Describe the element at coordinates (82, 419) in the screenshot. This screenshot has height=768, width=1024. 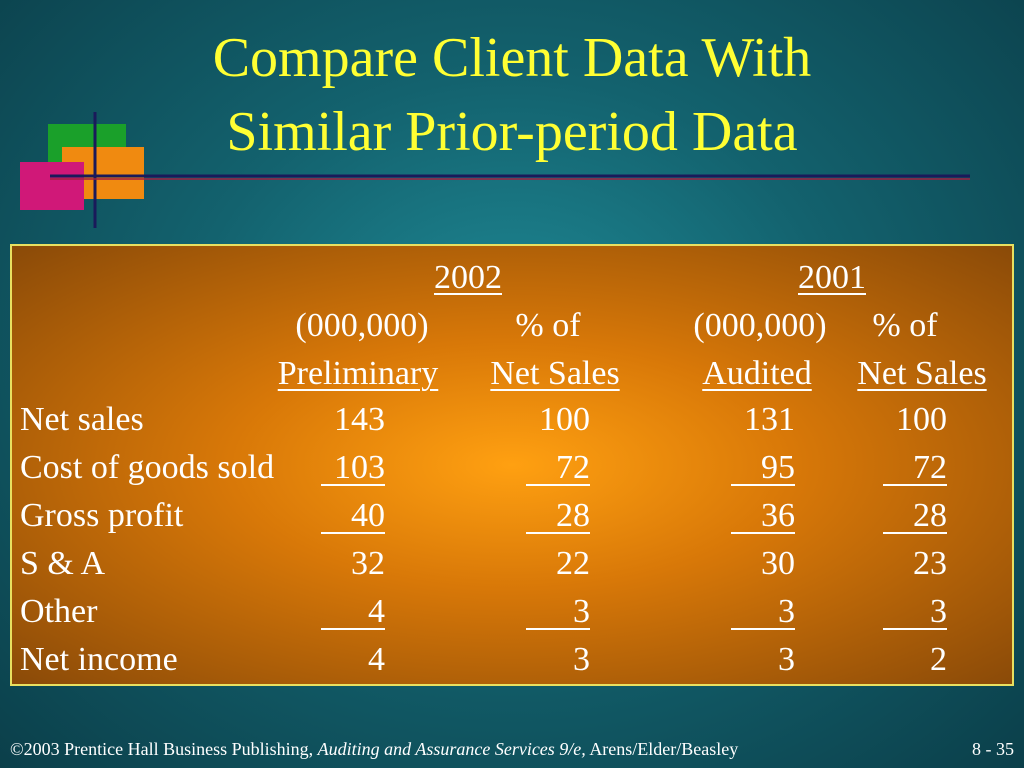
I see `row-label: Net sales` at that location.